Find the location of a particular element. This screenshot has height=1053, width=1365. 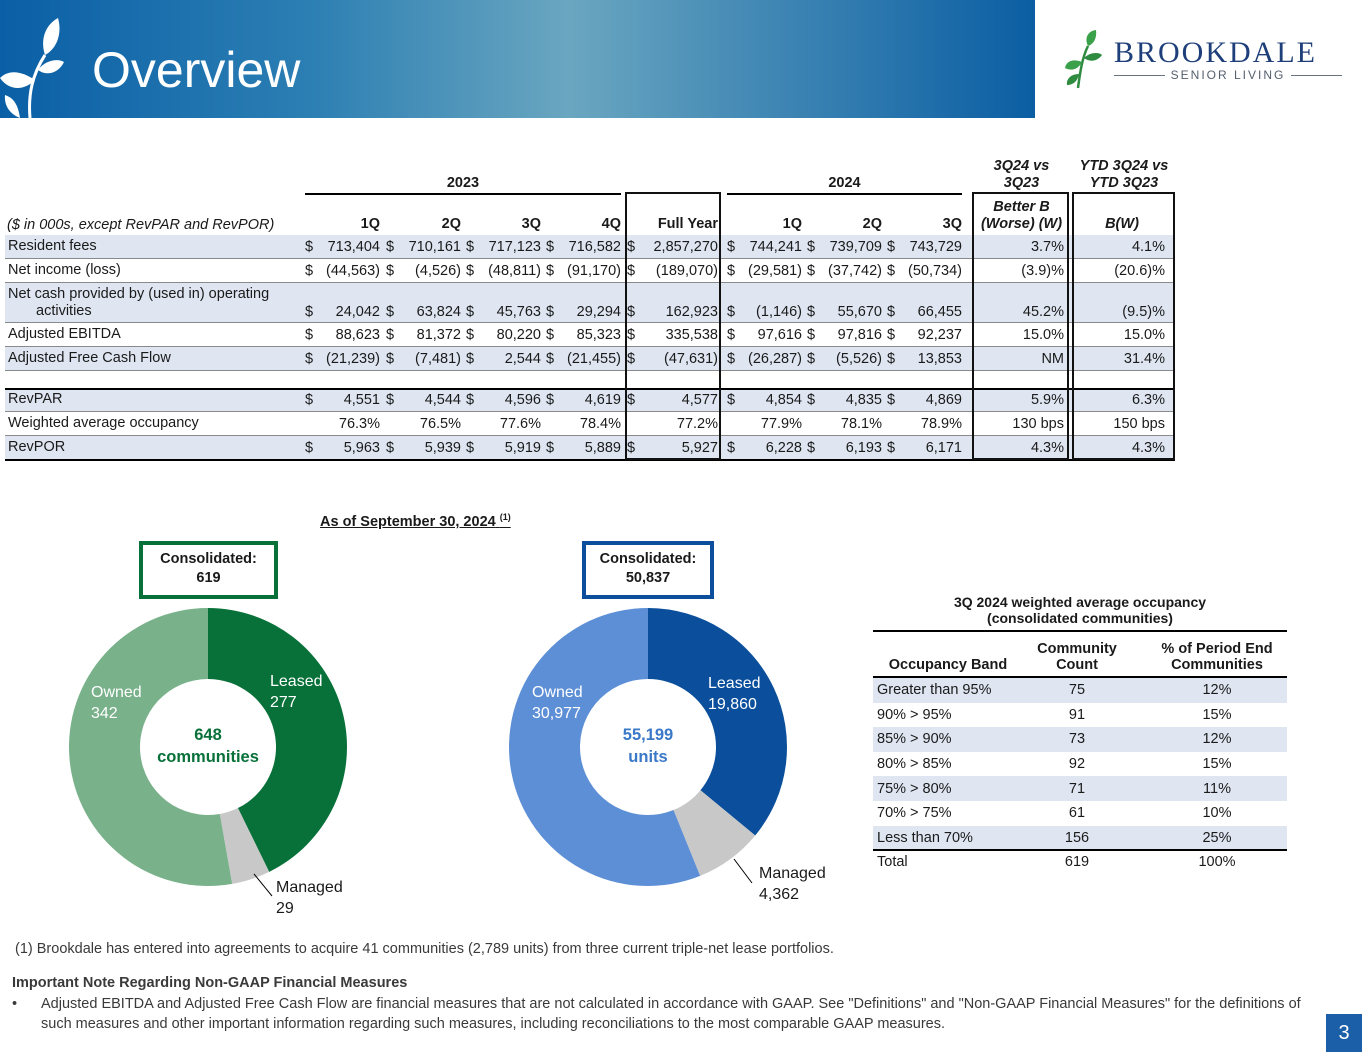

table-cell: 5.9% is located at coordinates (1018, 399).